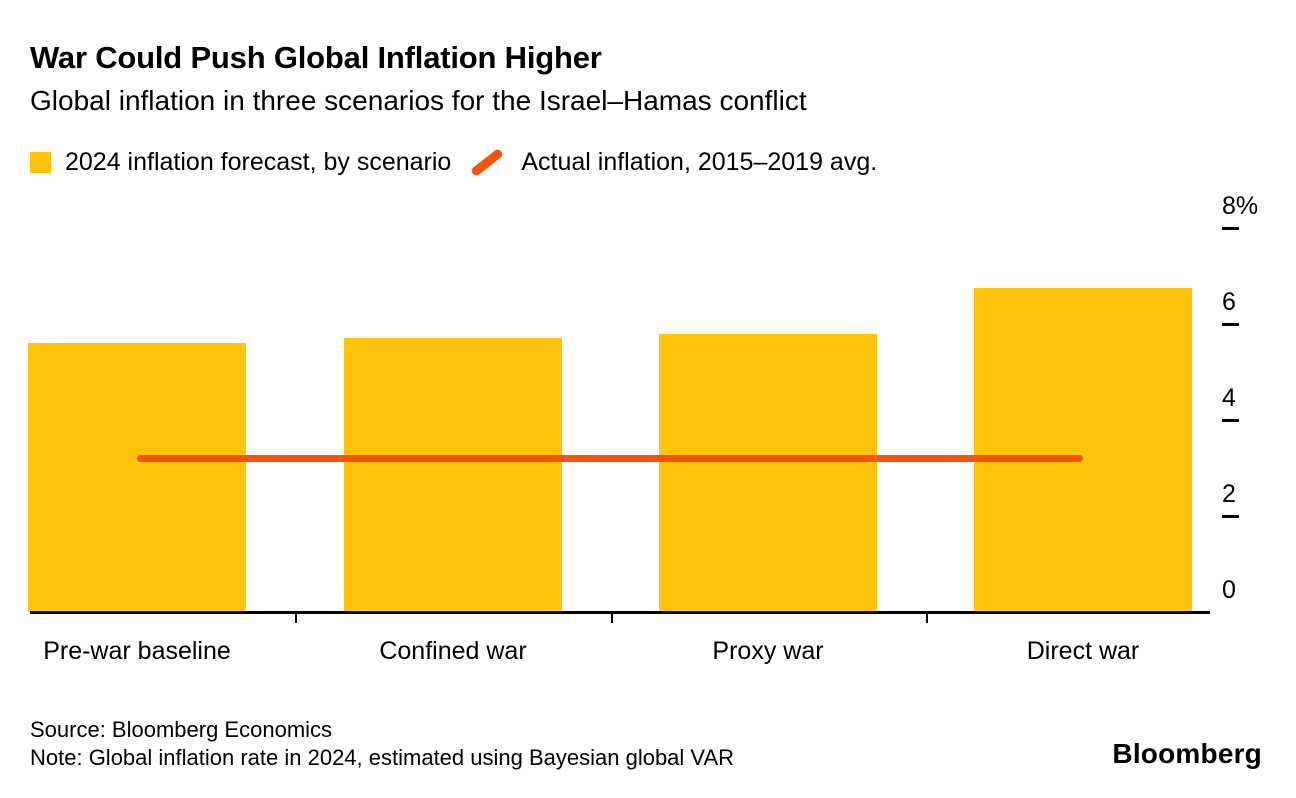  Describe the element at coordinates (699, 162) in the screenshot. I see `legend-label-actual: Actual inflation, 2015–2019 avg.` at that location.